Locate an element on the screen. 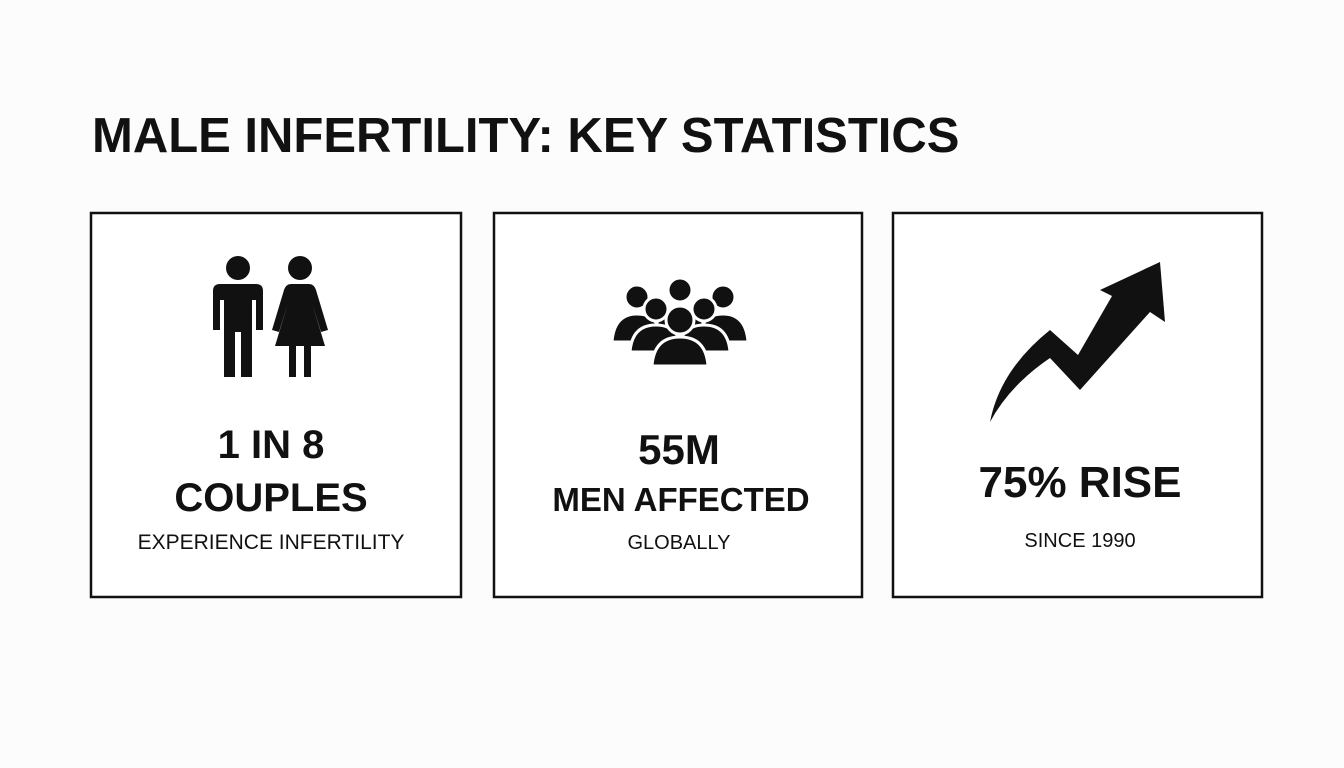 This screenshot has height=768, width=1344. headline: COUPLES is located at coordinates (270, 498).